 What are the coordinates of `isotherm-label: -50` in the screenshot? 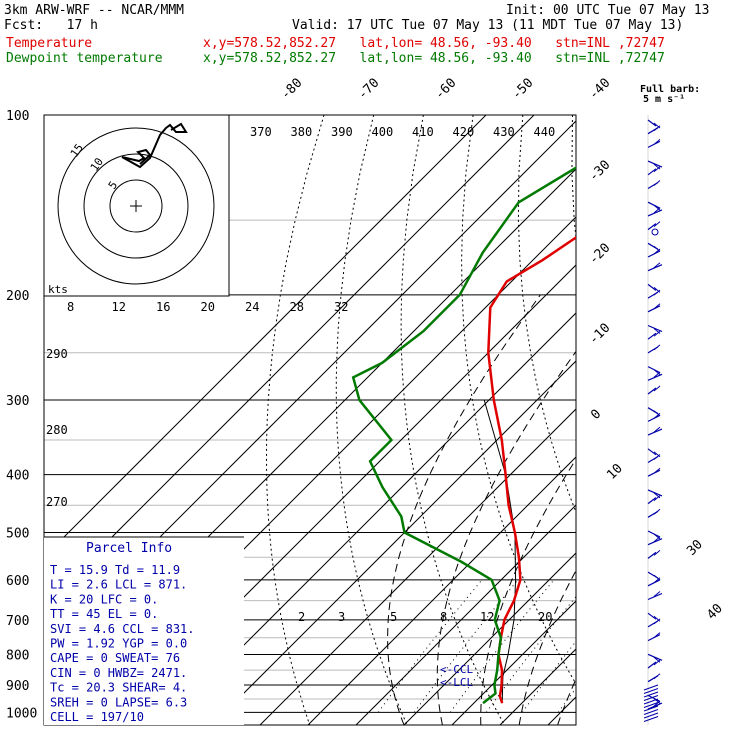 It's located at (522, 89).